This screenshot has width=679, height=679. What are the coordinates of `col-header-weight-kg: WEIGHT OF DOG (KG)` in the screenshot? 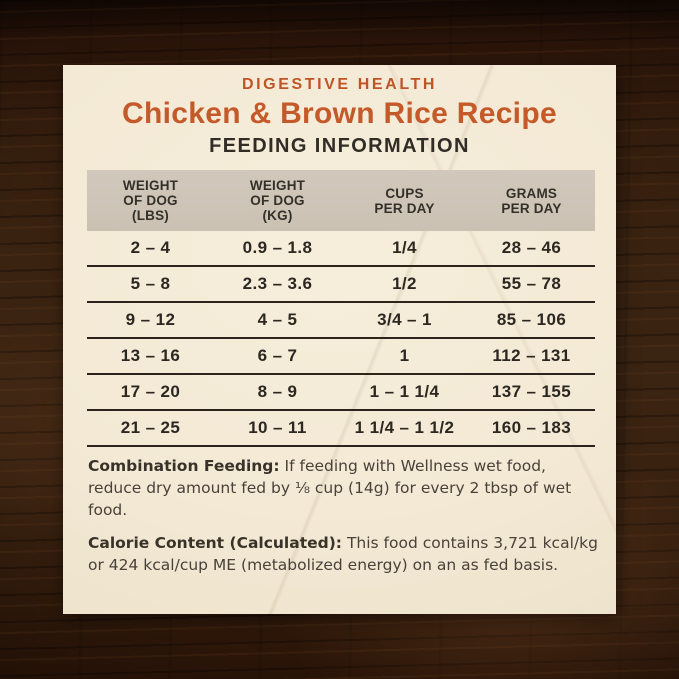 It's located at (277, 200).